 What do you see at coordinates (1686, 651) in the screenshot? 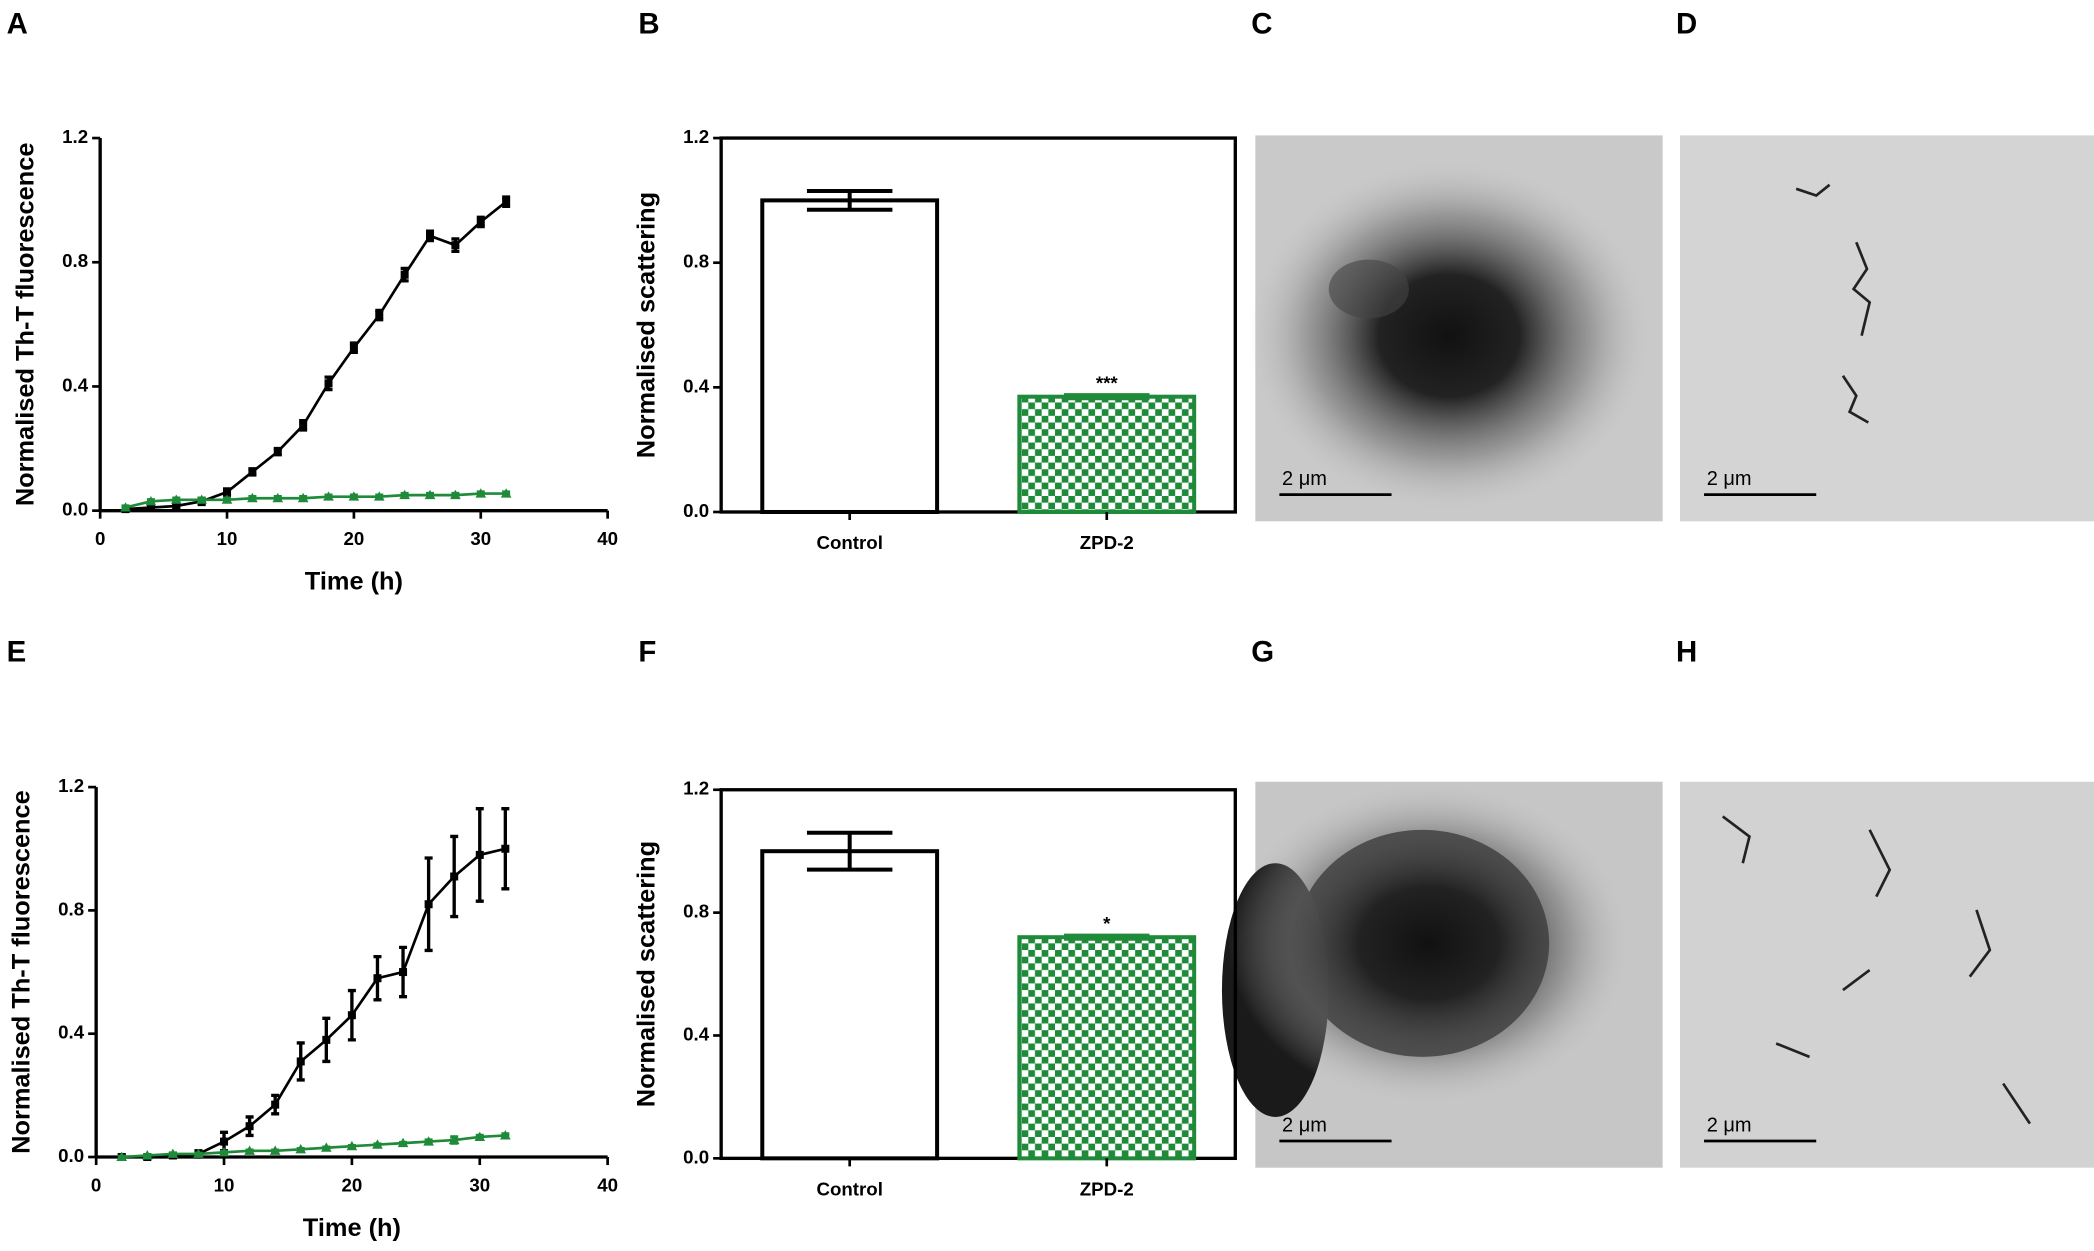
I see `panel-label: H` at bounding box center [1686, 651].